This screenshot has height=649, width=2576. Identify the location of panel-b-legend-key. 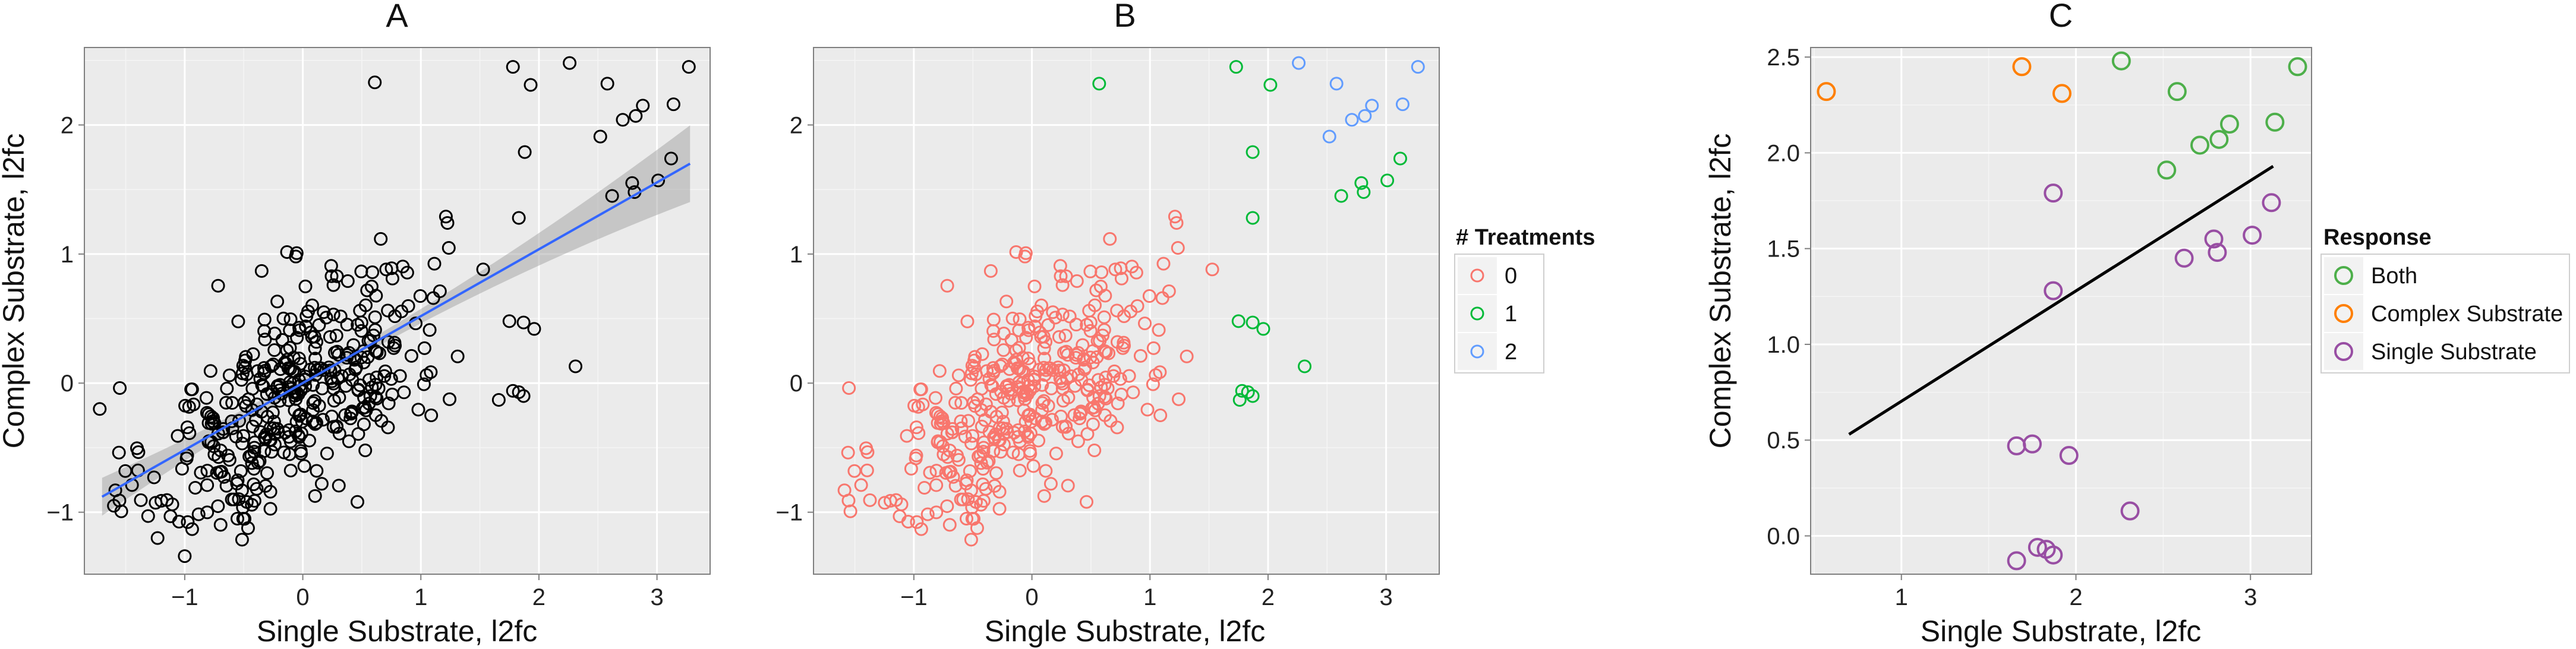
(1477, 351).